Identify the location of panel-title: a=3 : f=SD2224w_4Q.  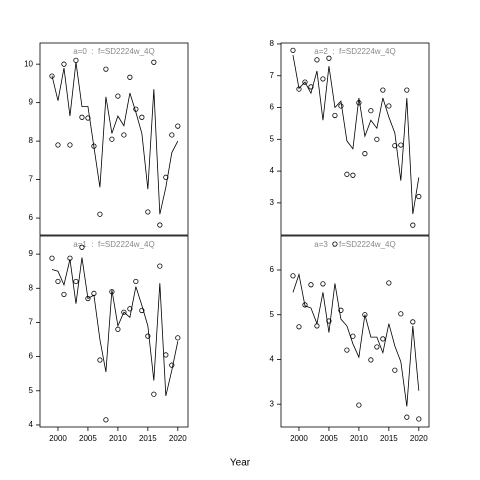
(354, 244).